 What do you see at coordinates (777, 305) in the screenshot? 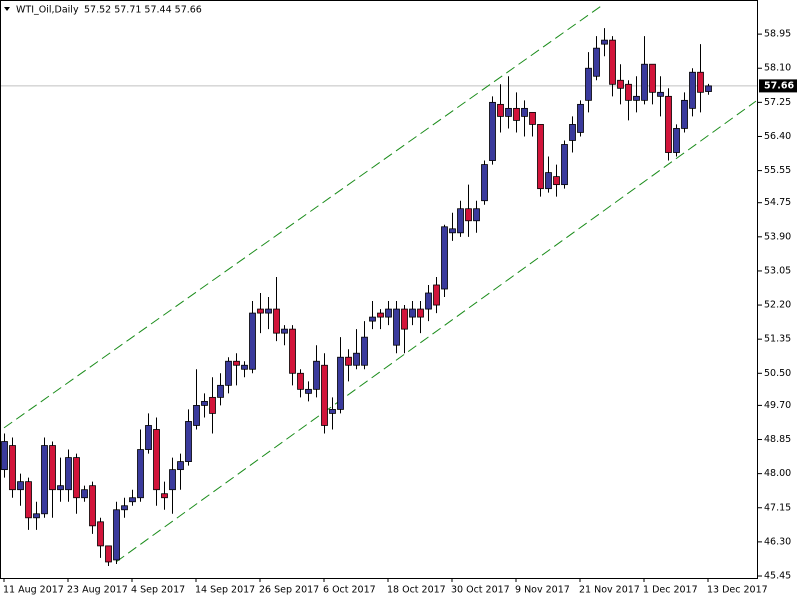
I see `y-tick-label: 52.20` at bounding box center [777, 305].